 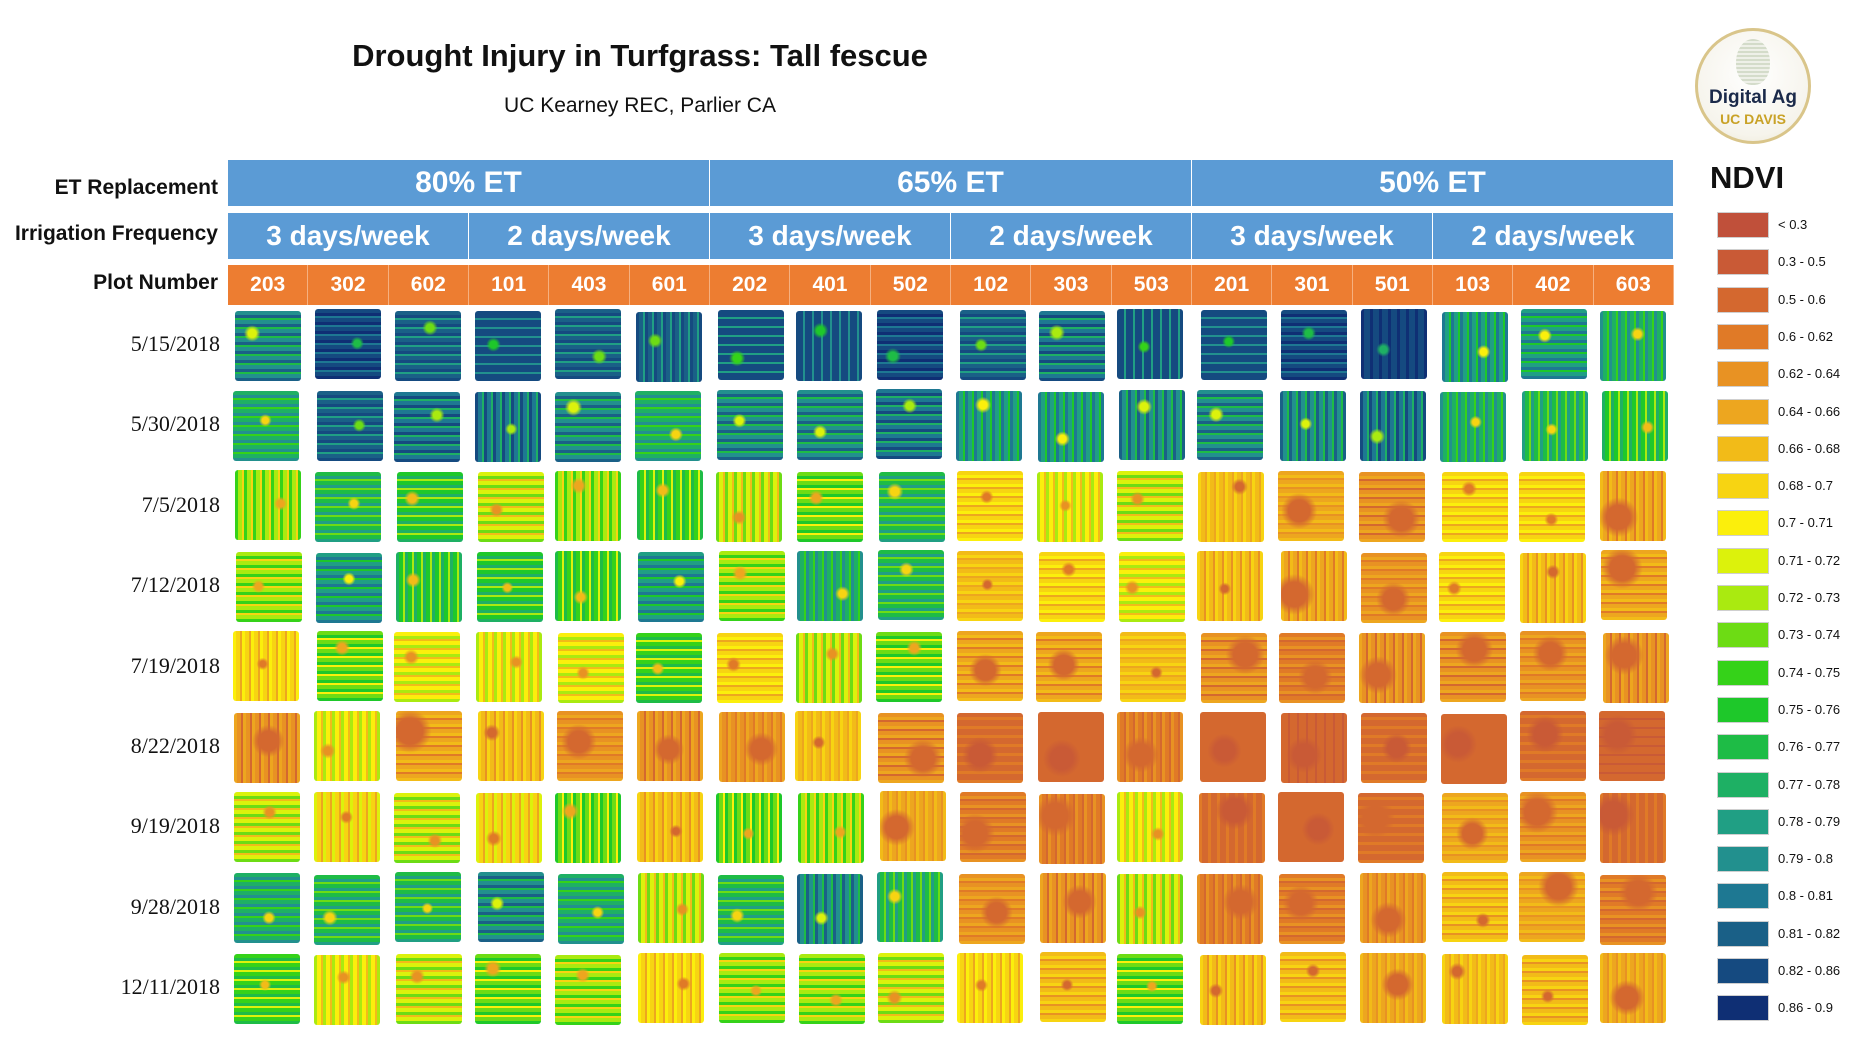 What do you see at coordinates (1152, 285) in the screenshot?
I see `plot-number-503: 503` at bounding box center [1152, 285].